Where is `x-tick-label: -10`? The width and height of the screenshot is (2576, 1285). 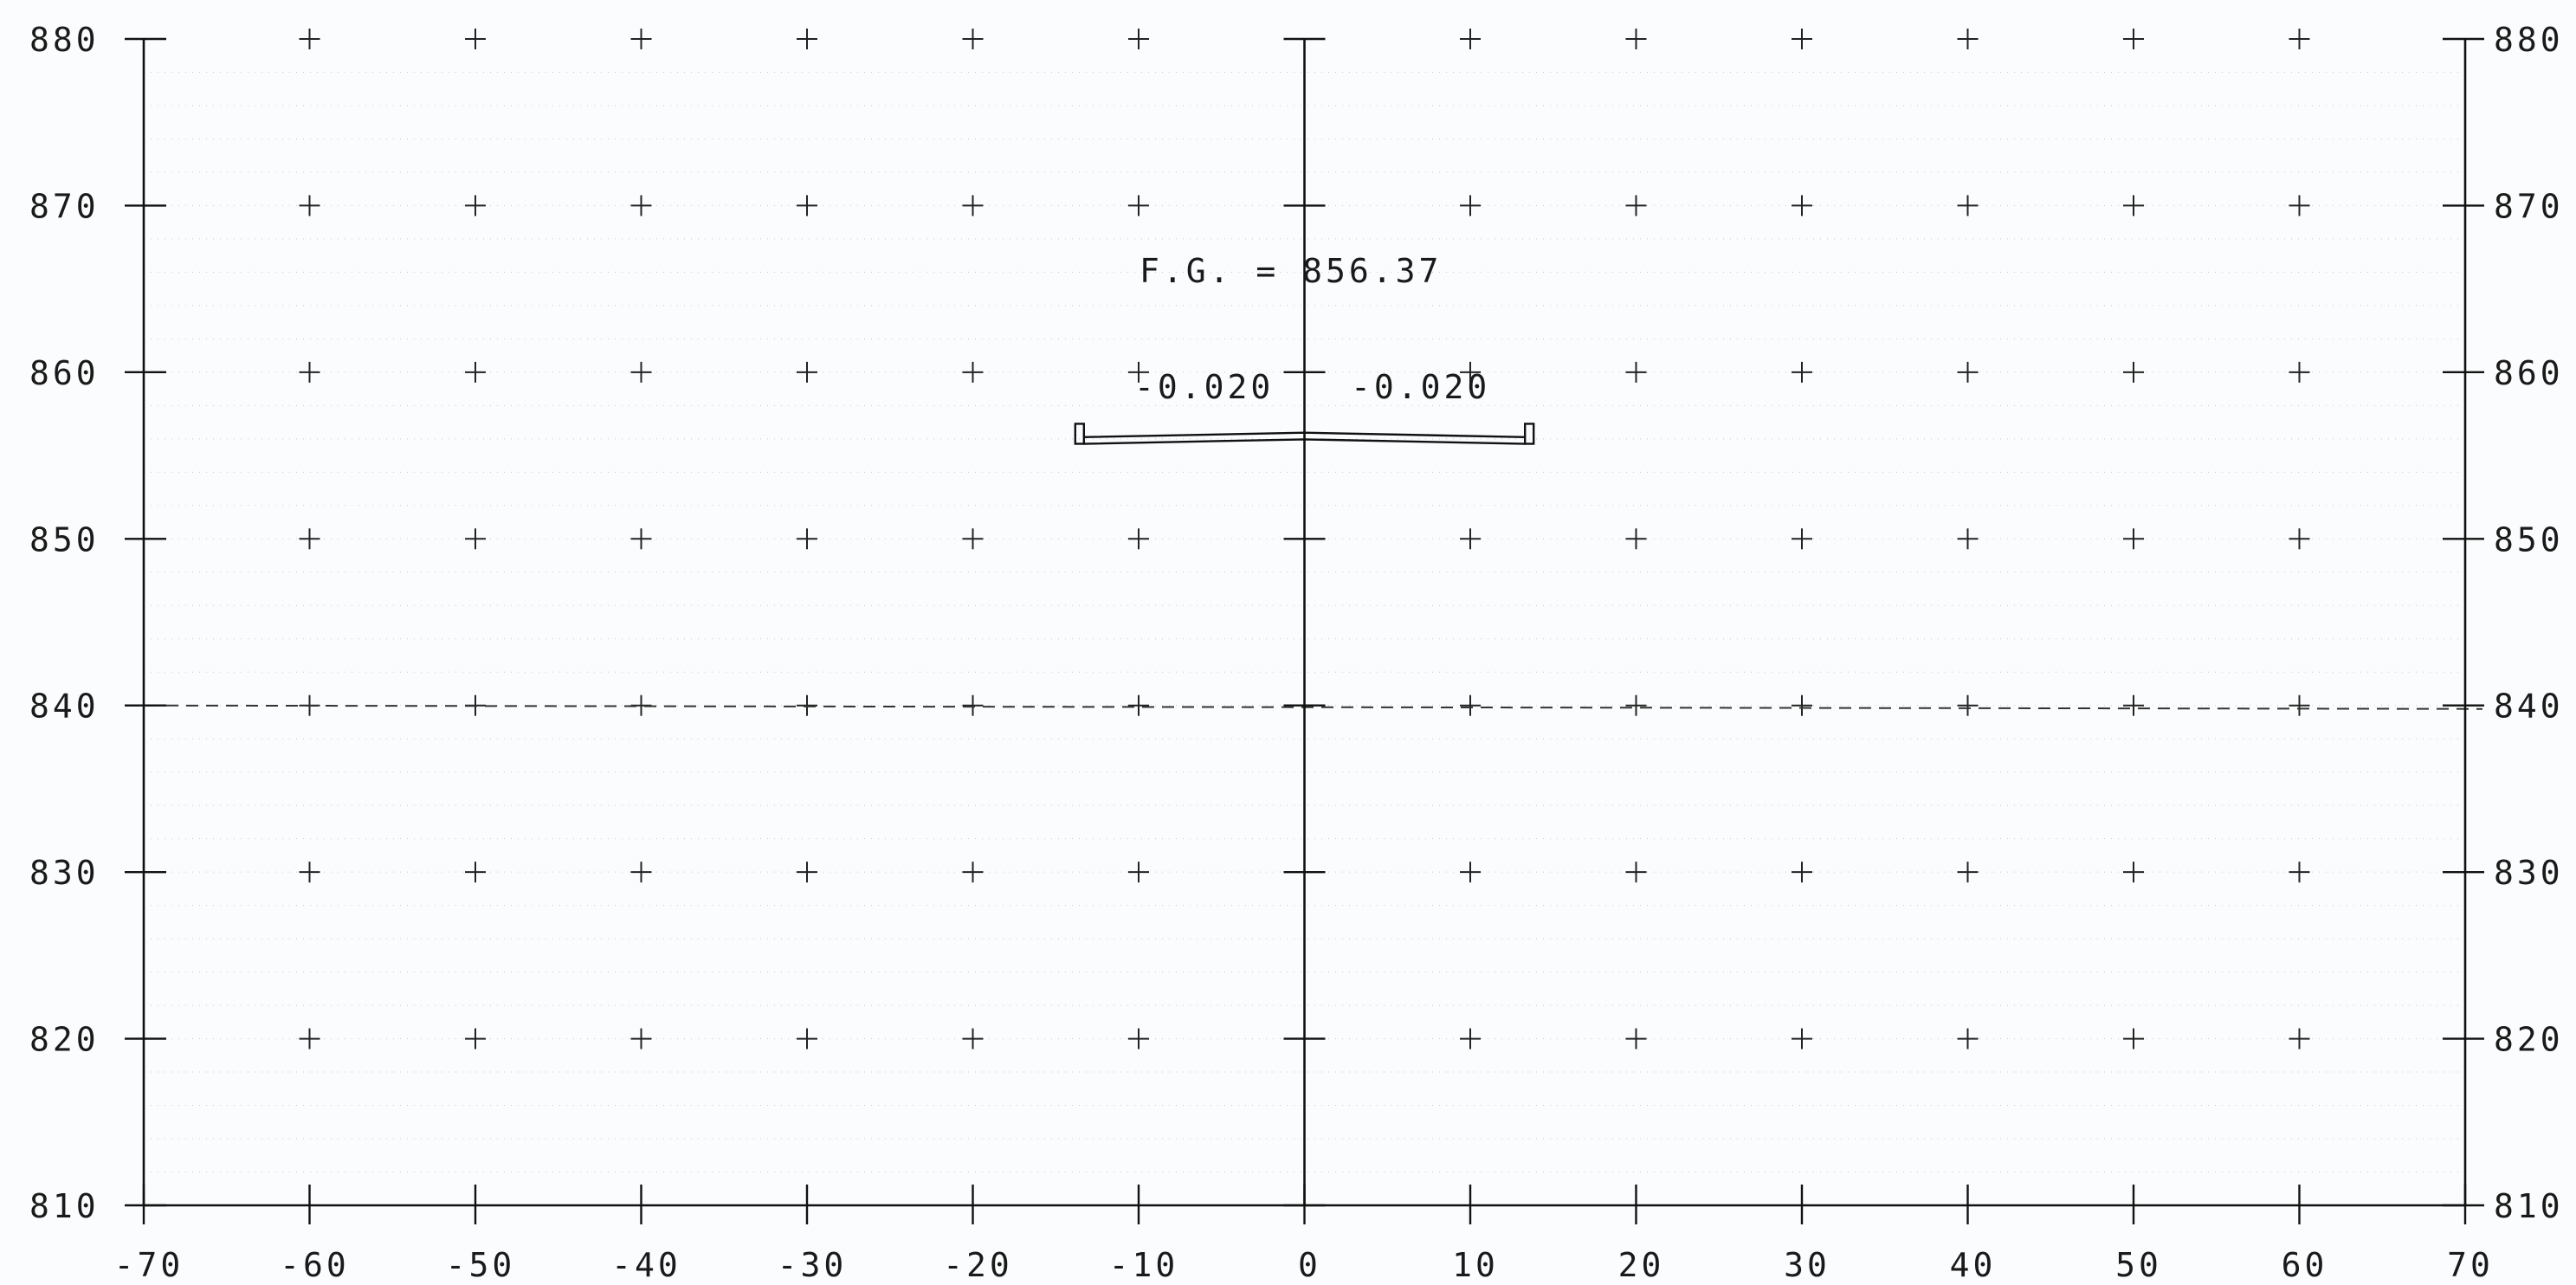 x-tick-label: -10 is located at coordinates (1144, 1265).